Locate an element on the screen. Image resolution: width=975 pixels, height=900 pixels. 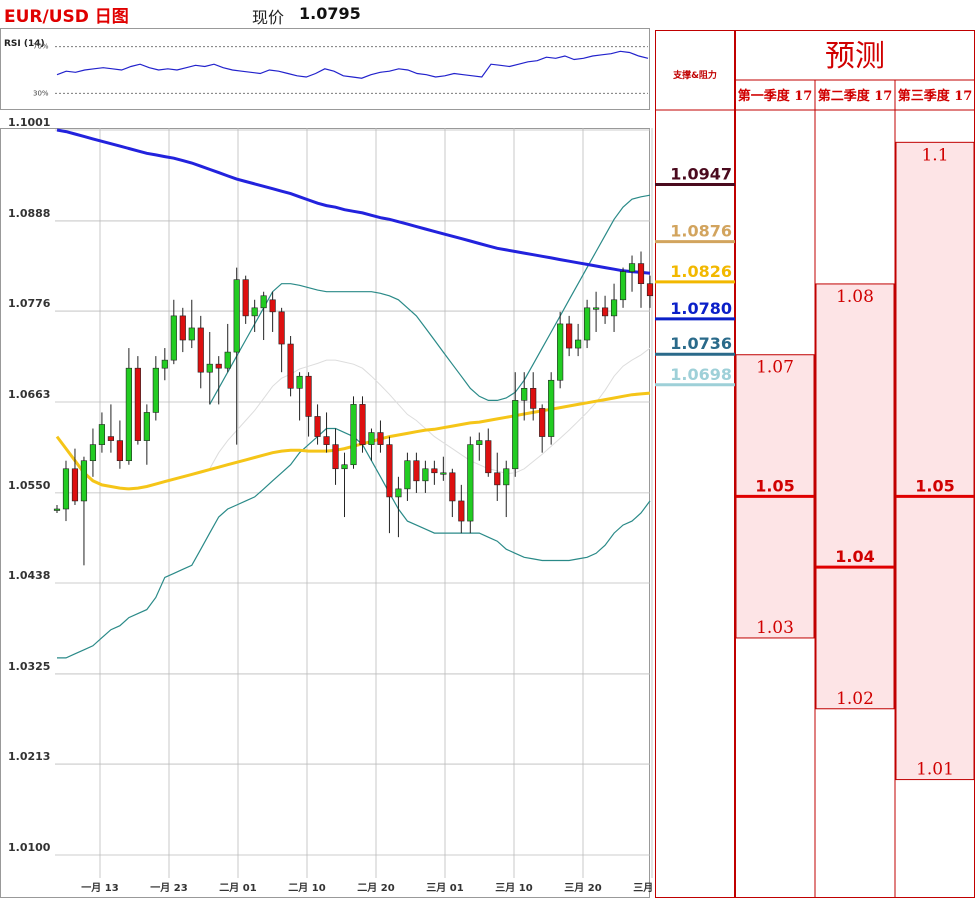
x-tick-label: 二月 20 is located at coordinates (375, 888).